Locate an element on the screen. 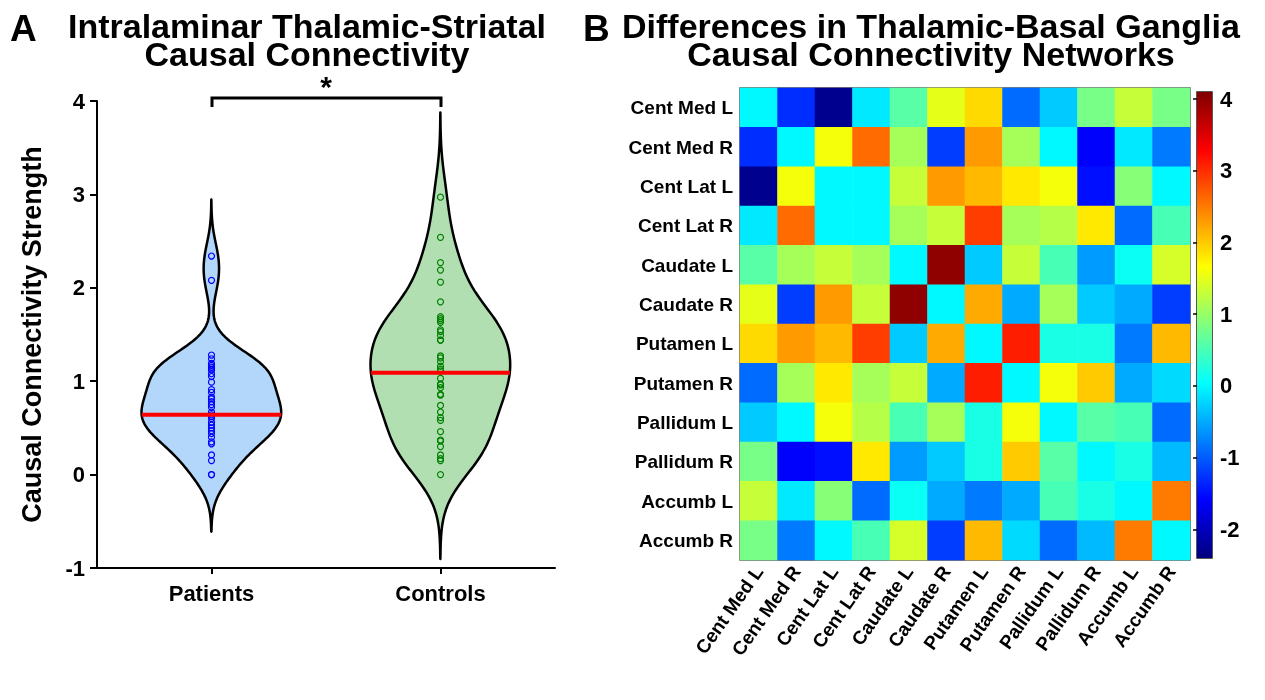 The height and width of the screenshot is (700, 1265). y-tick-label: Cent Med L is located at coordinates (682, 108).